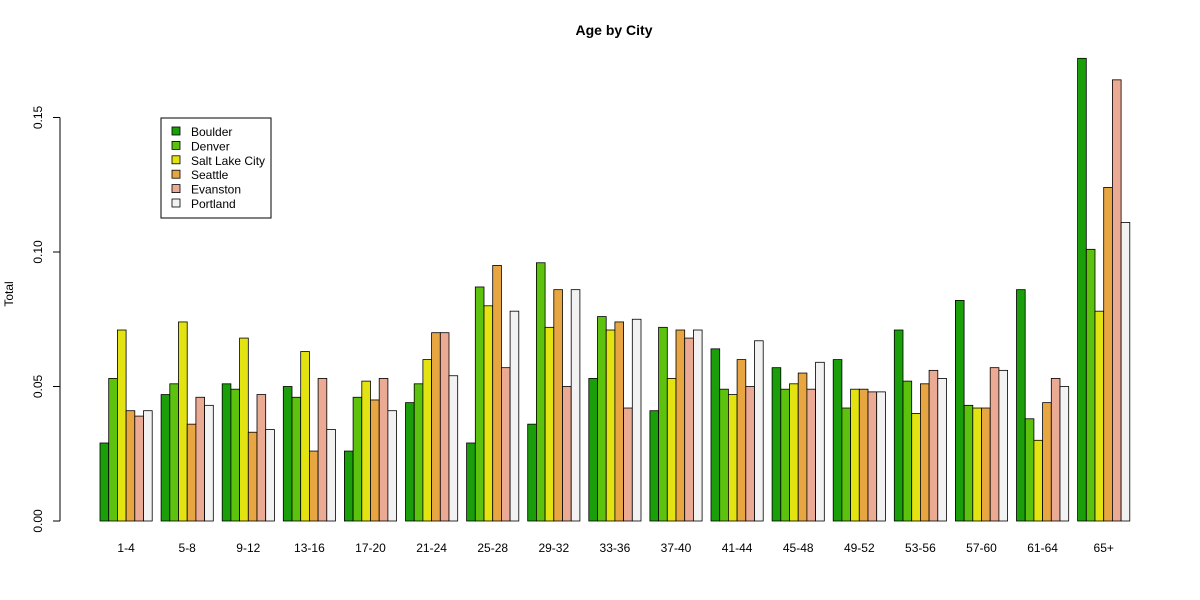  What do you see at coordinates (46, 319) in the screenshot?
I see `y-axis: 0.00 0.05 0.10 0.15` at bounding box center [46, 319].